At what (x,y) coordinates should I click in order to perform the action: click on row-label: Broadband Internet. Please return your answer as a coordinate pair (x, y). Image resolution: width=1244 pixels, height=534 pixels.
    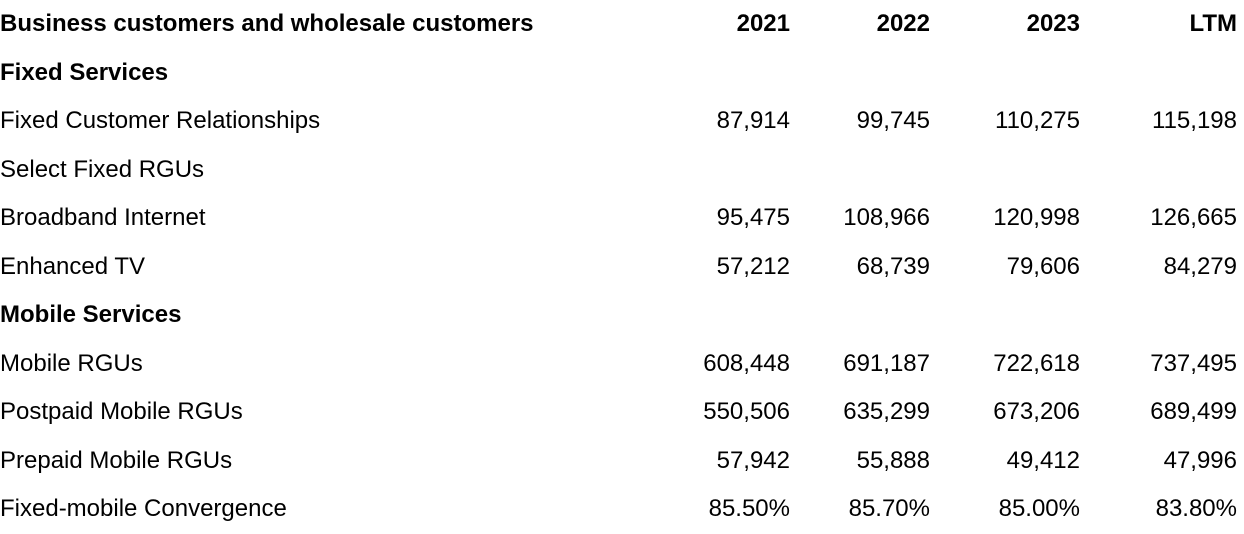
    Looking at the image, I should click on (103, 218).